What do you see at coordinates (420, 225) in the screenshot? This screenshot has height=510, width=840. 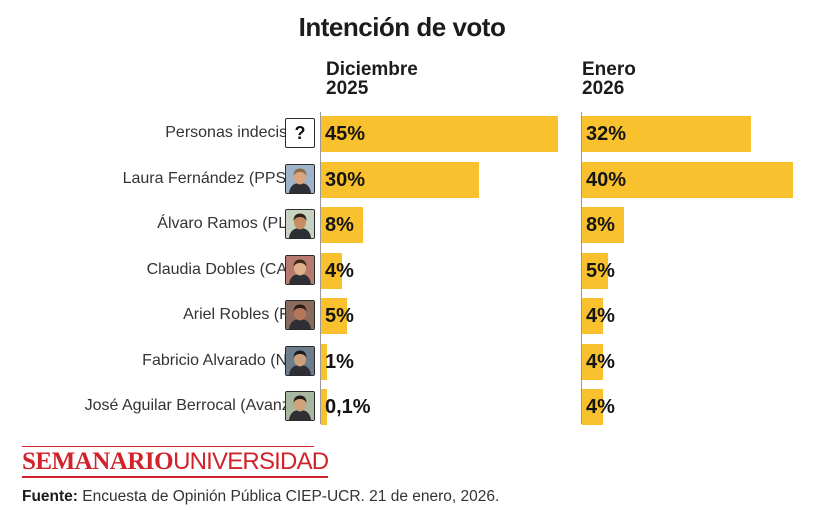 I see `chart-row: Álvaro Ramos (PLN) 8% 8%` at bounding box center [420, 225].